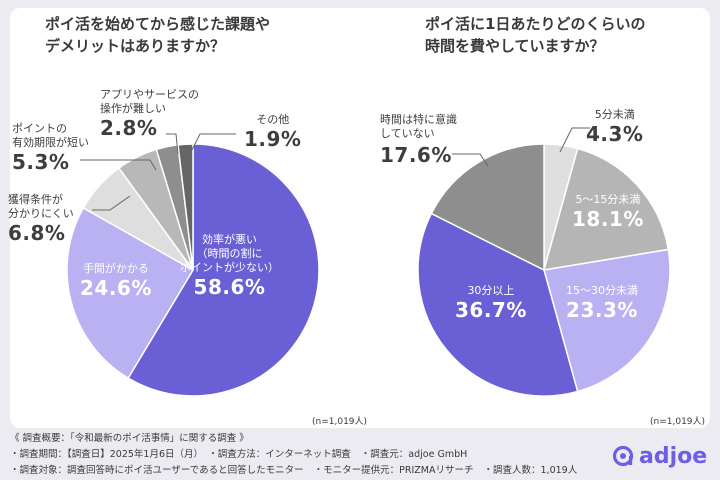 The image size is (720, 480). Describe the element at coordinates (615, 127) in the screenshot. I see `slice-label-under-5min: 5分未満 4.3%` at that location.